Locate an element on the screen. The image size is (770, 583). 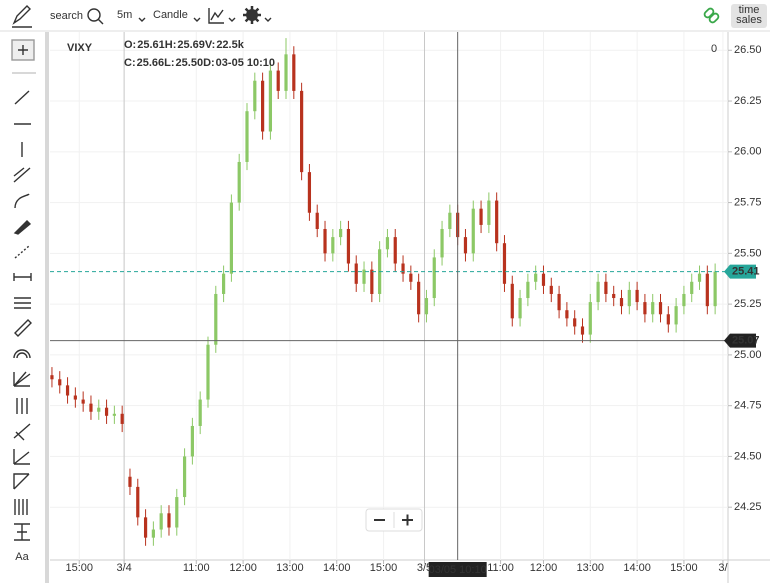
crosshair-glyph is located at coordinates (23, 50).